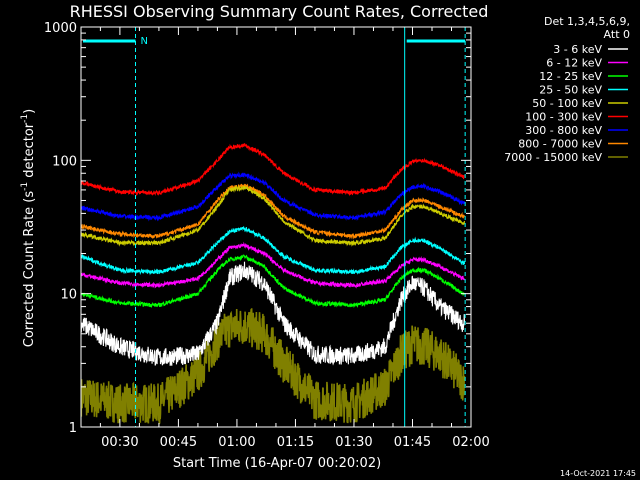 The height and width of the screenshot is (480, 640). Describe the element at coordinates (25, 118) in the screenshot. I see `y-axis-label-sup2: -1` at that location.